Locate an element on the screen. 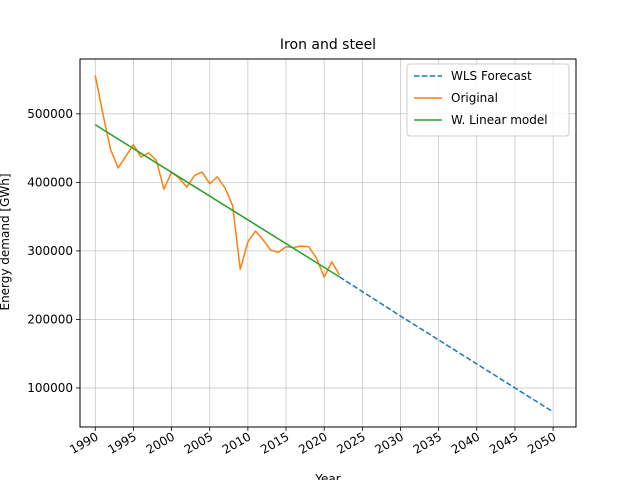  y-tick-label: 300000 is located at coordinates (50, 251).